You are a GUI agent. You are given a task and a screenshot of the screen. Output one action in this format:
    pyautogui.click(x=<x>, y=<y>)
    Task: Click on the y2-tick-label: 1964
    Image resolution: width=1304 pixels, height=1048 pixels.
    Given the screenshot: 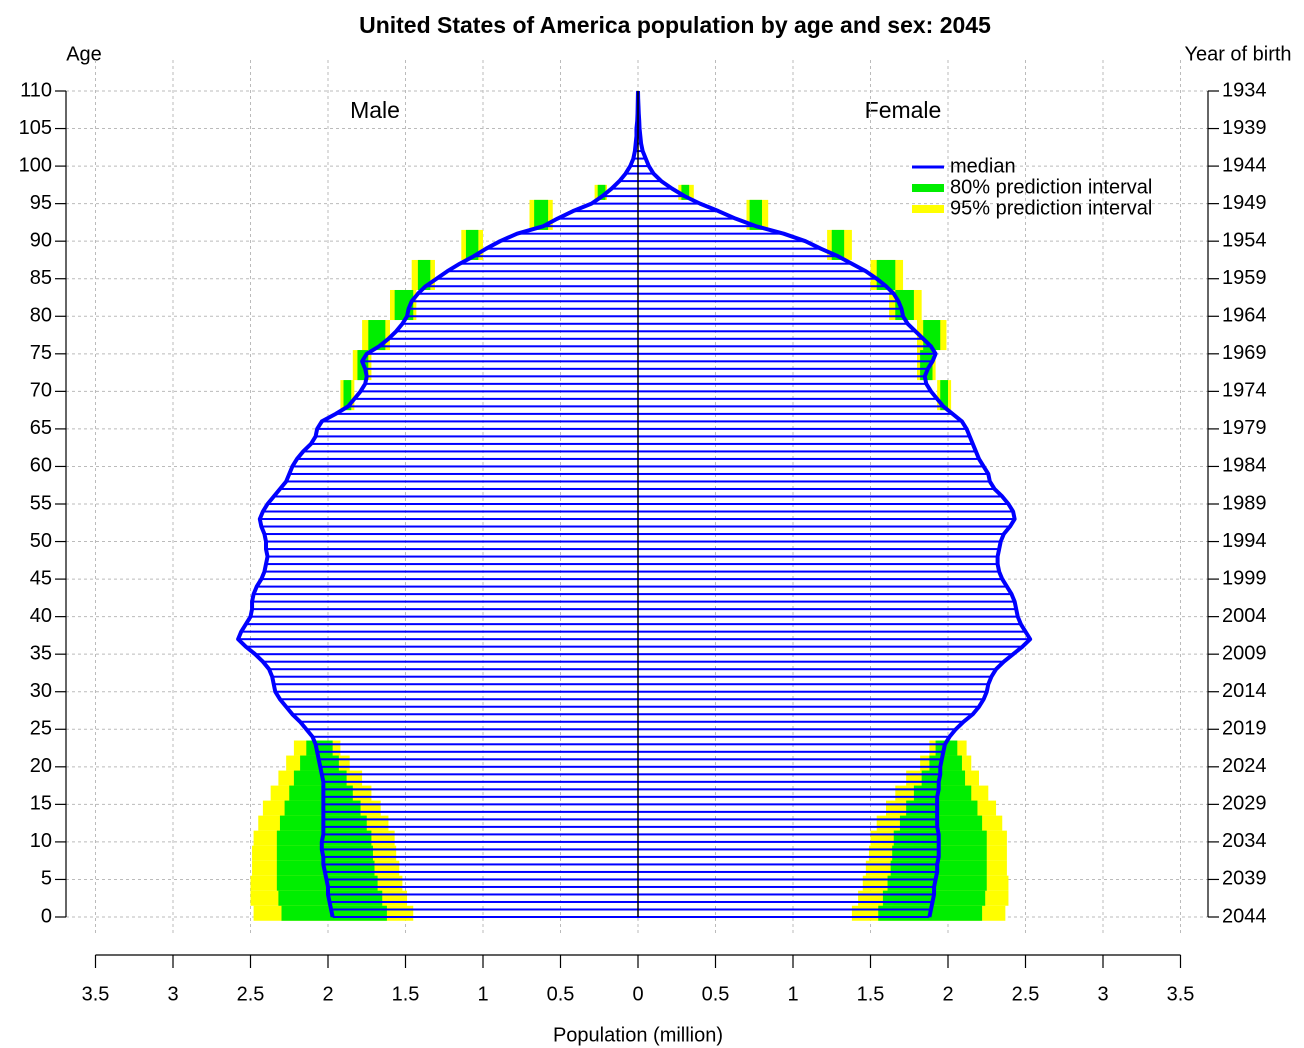 What is the action you would take?
    pyautogui.click(x=1244, y=316)
    